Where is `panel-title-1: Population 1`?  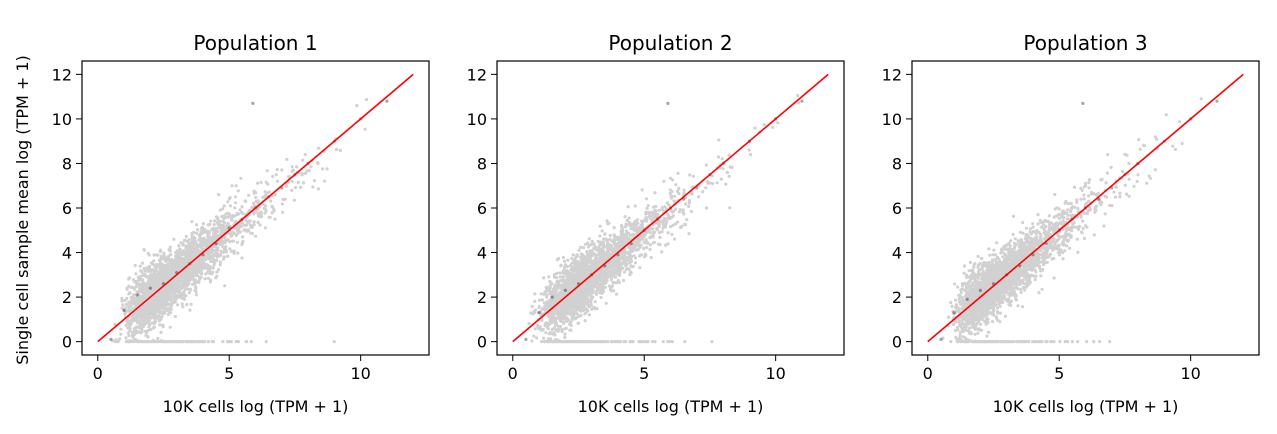 panel-title-1: Population 1 is located at coordinates (255, 43).